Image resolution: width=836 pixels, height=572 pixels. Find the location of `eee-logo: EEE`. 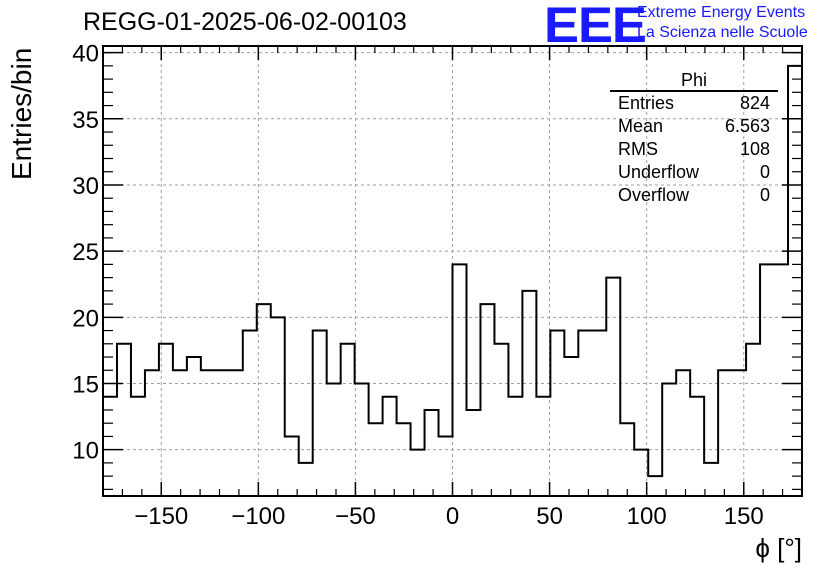

eee-logo: EEE is located at coordinates (595, 26).